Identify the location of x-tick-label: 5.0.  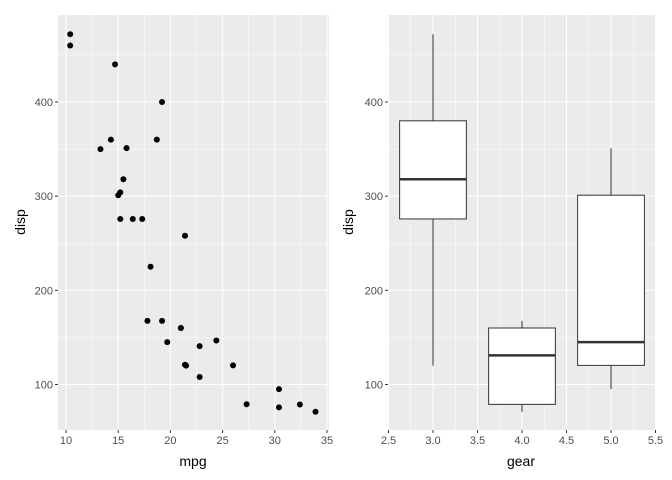
(610, 441).